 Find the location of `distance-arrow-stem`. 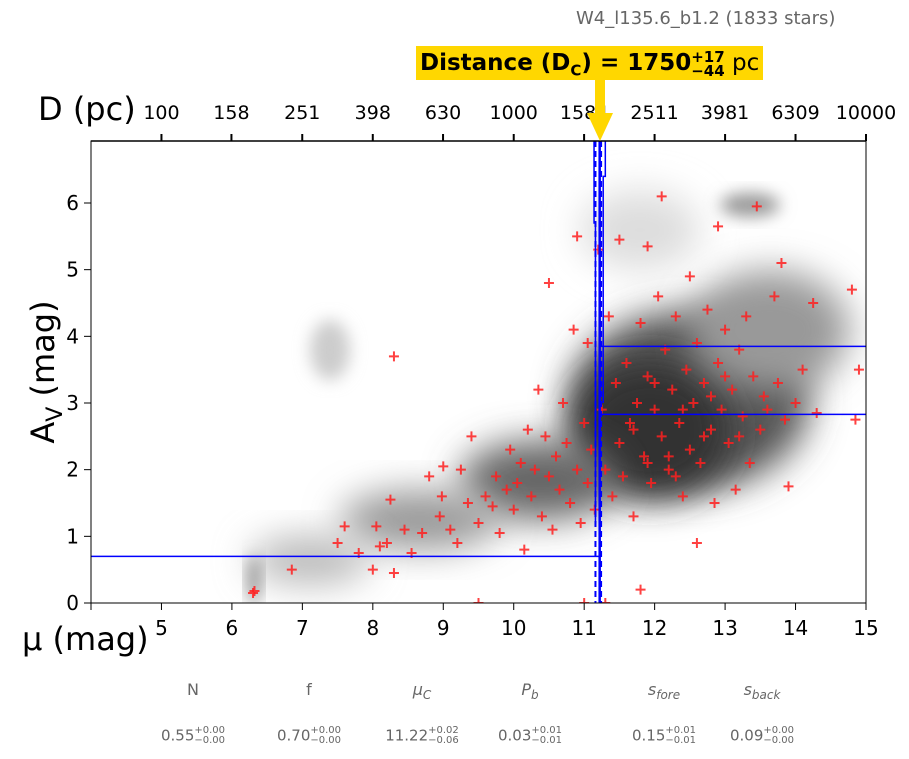

distance-arrow-stem is located at coordinates (600, 96).